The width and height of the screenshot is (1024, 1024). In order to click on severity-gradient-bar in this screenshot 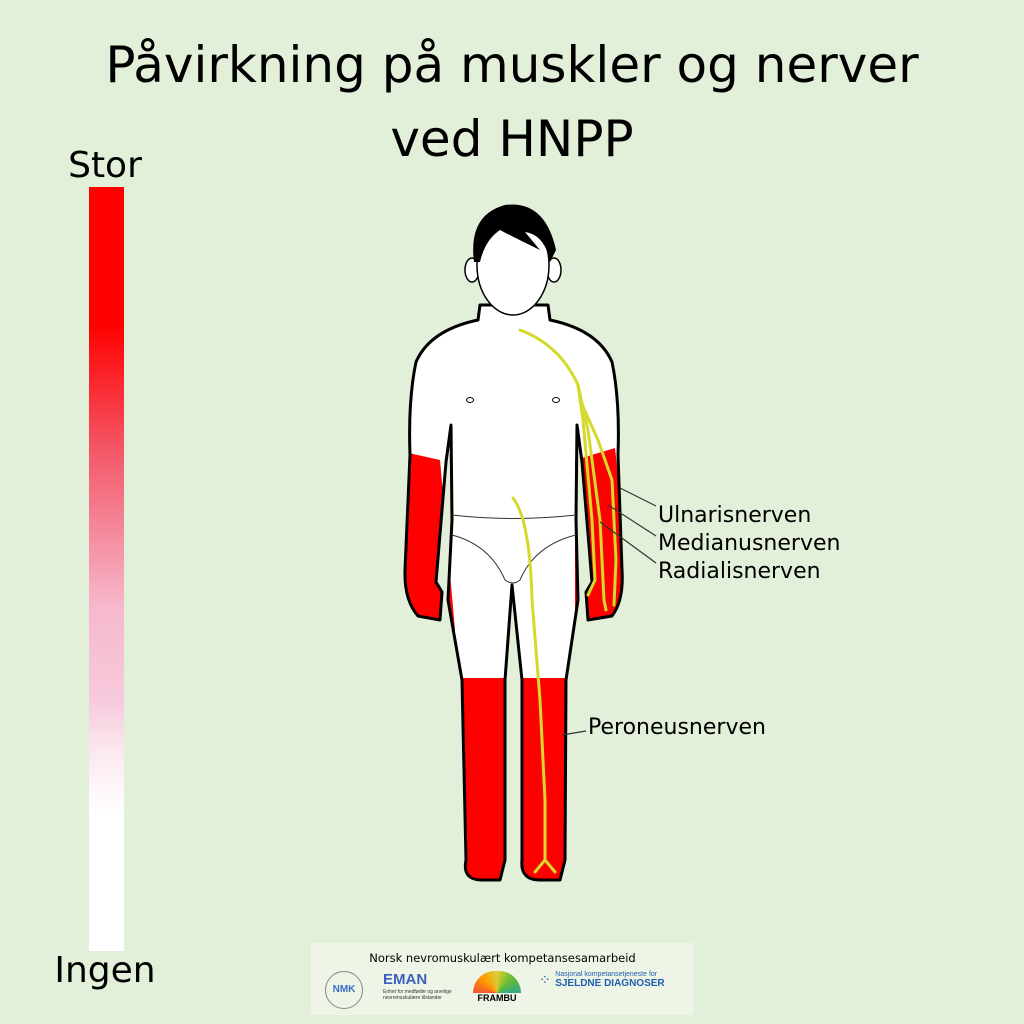, I will do `click(106, 569)`.